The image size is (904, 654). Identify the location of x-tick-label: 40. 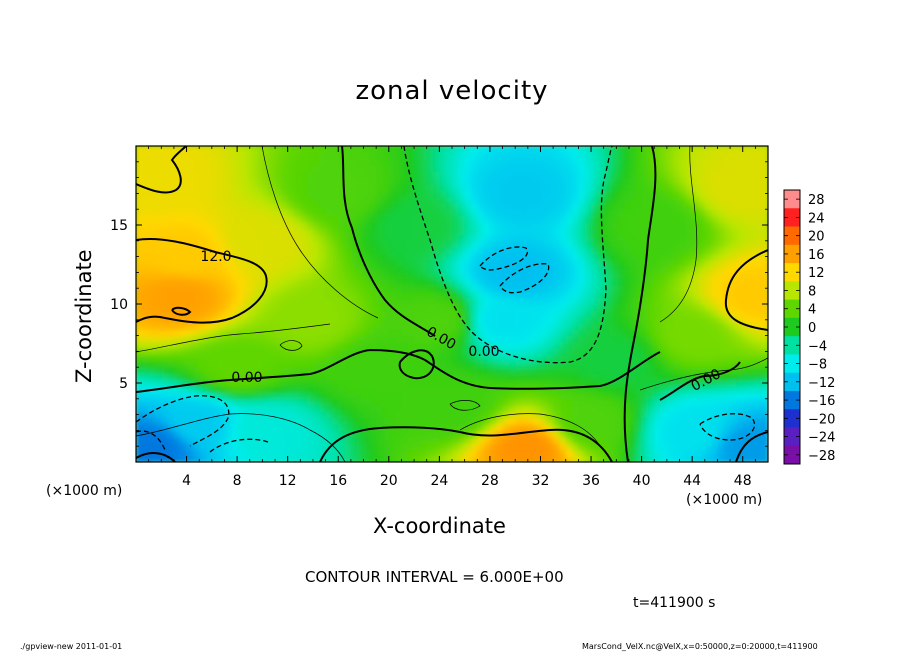
(642, 481).